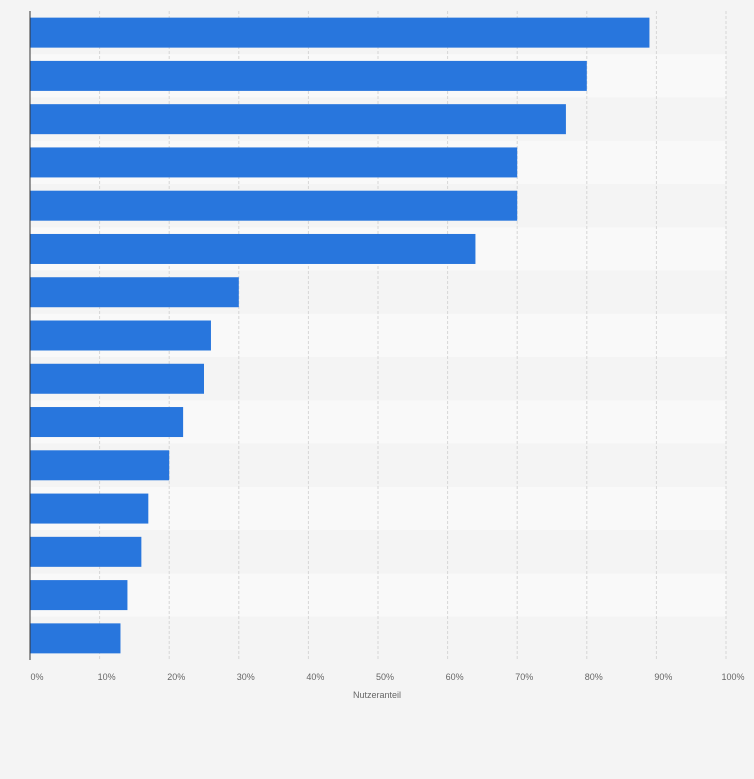 This screenshot has height=779, width=754. Describe the element at coordinates (176, 677) in the screenshot. I see `x-tick-label: 20%` at that location.